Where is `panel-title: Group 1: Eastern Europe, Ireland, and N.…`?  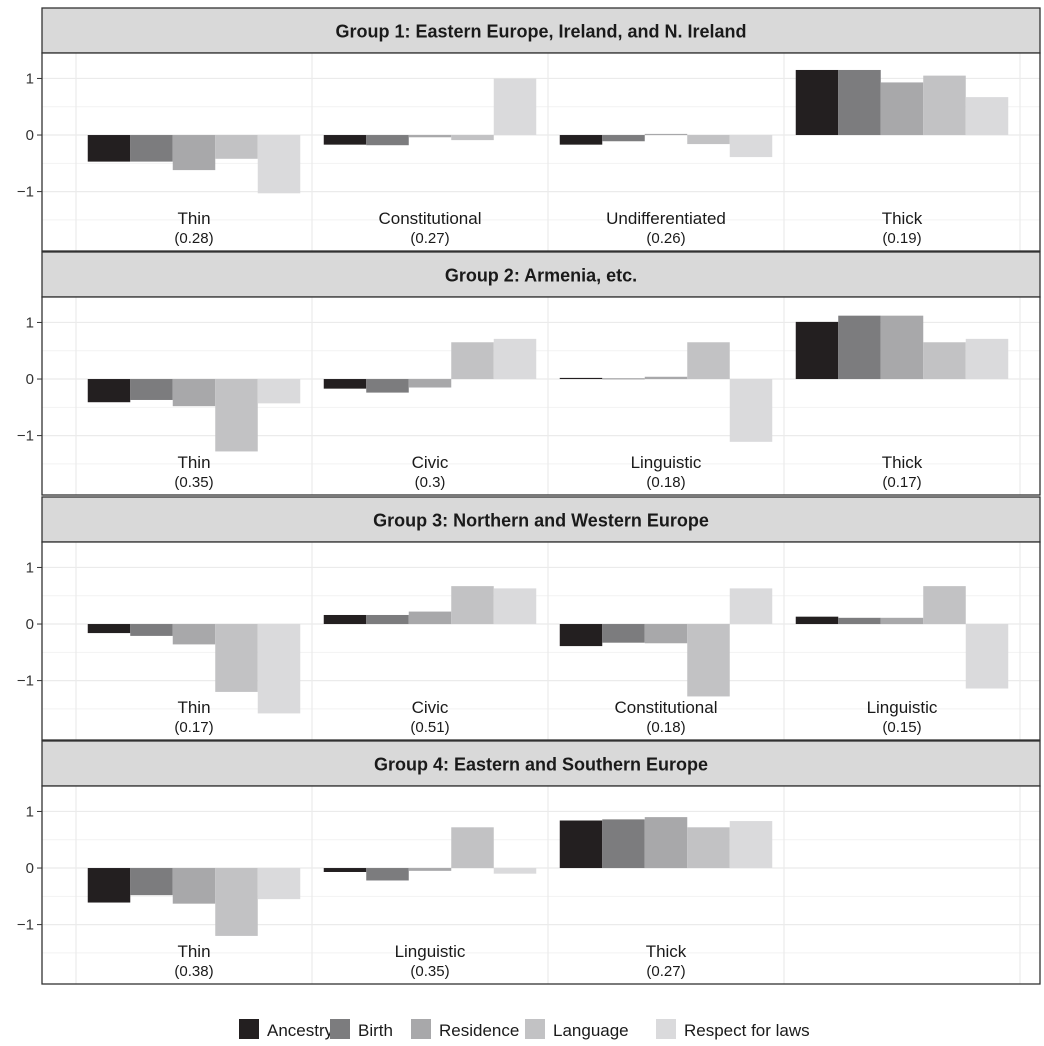
panel-title: Group 1: Eastern Europe, Ireland, and N.… is located at coordinates (540, 32).